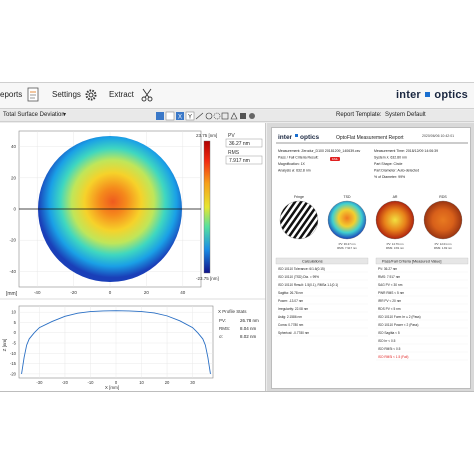 Image resolution: width=474 pixels, height=474 pixels. What do you see at coordinates (141, 382) in the screenshot?
I see `profile-x-tick-label: 10` at bounding box center [141, 382].